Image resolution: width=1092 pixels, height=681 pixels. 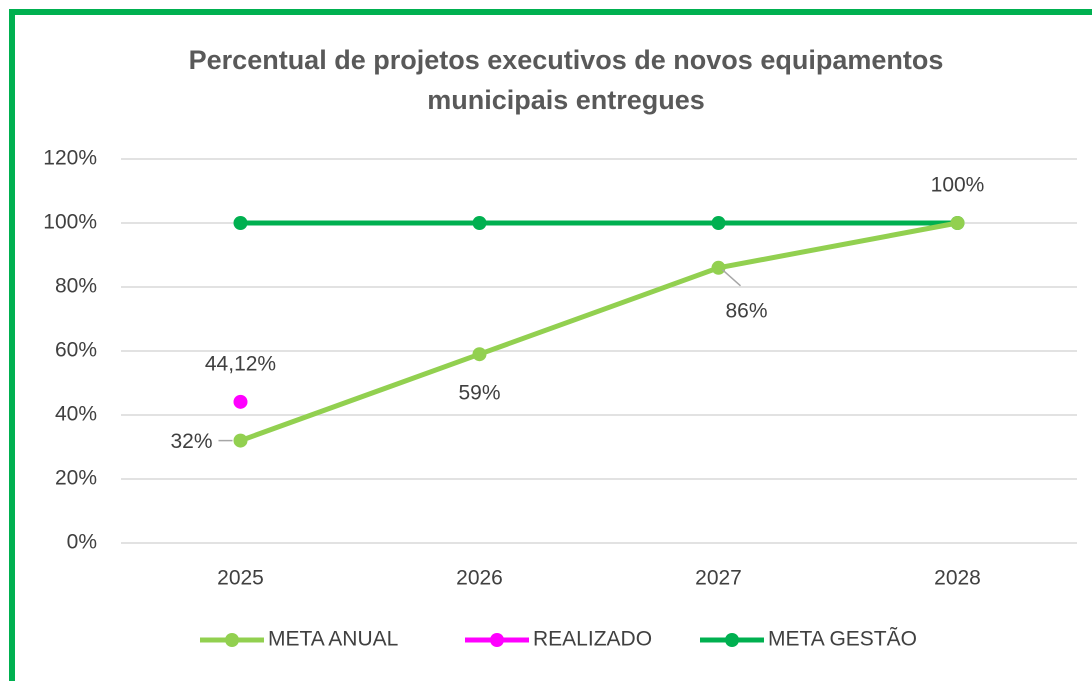 What do you see at coordinates (592, 639) in the screenshot?
I see `legend-label: REALIZADO` at bounding box center [592, 639].